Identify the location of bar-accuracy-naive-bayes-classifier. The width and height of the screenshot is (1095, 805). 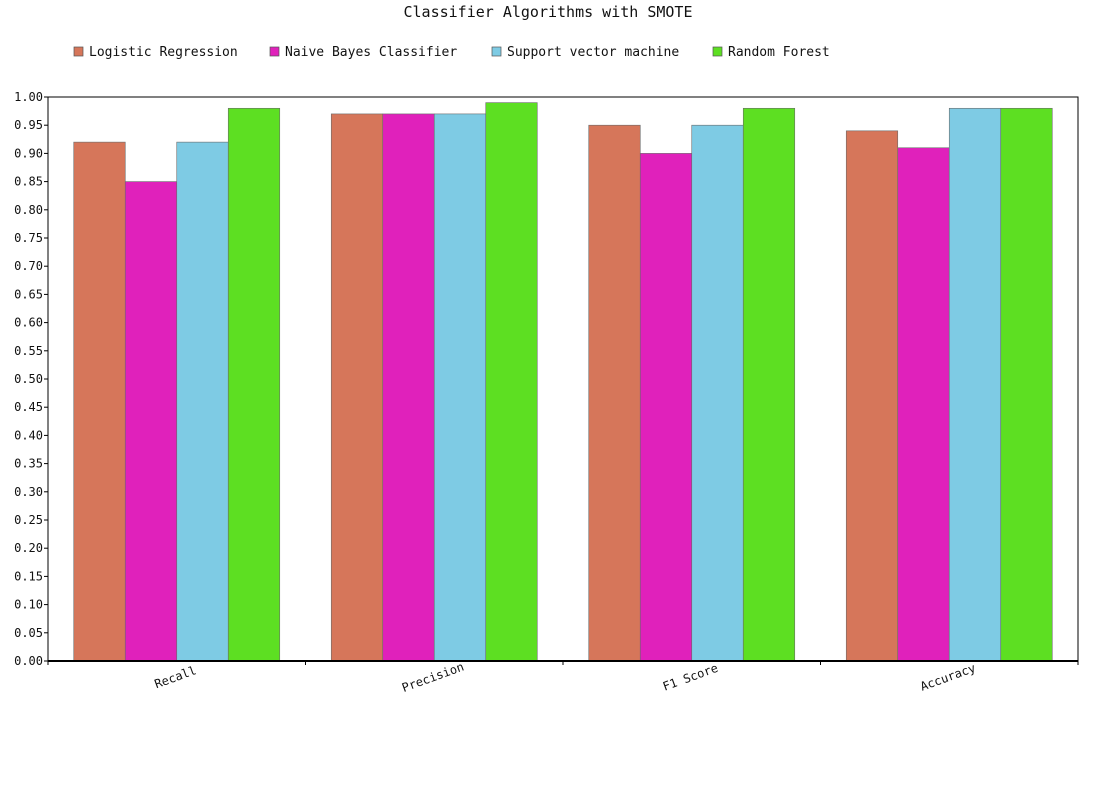
(923, 404).